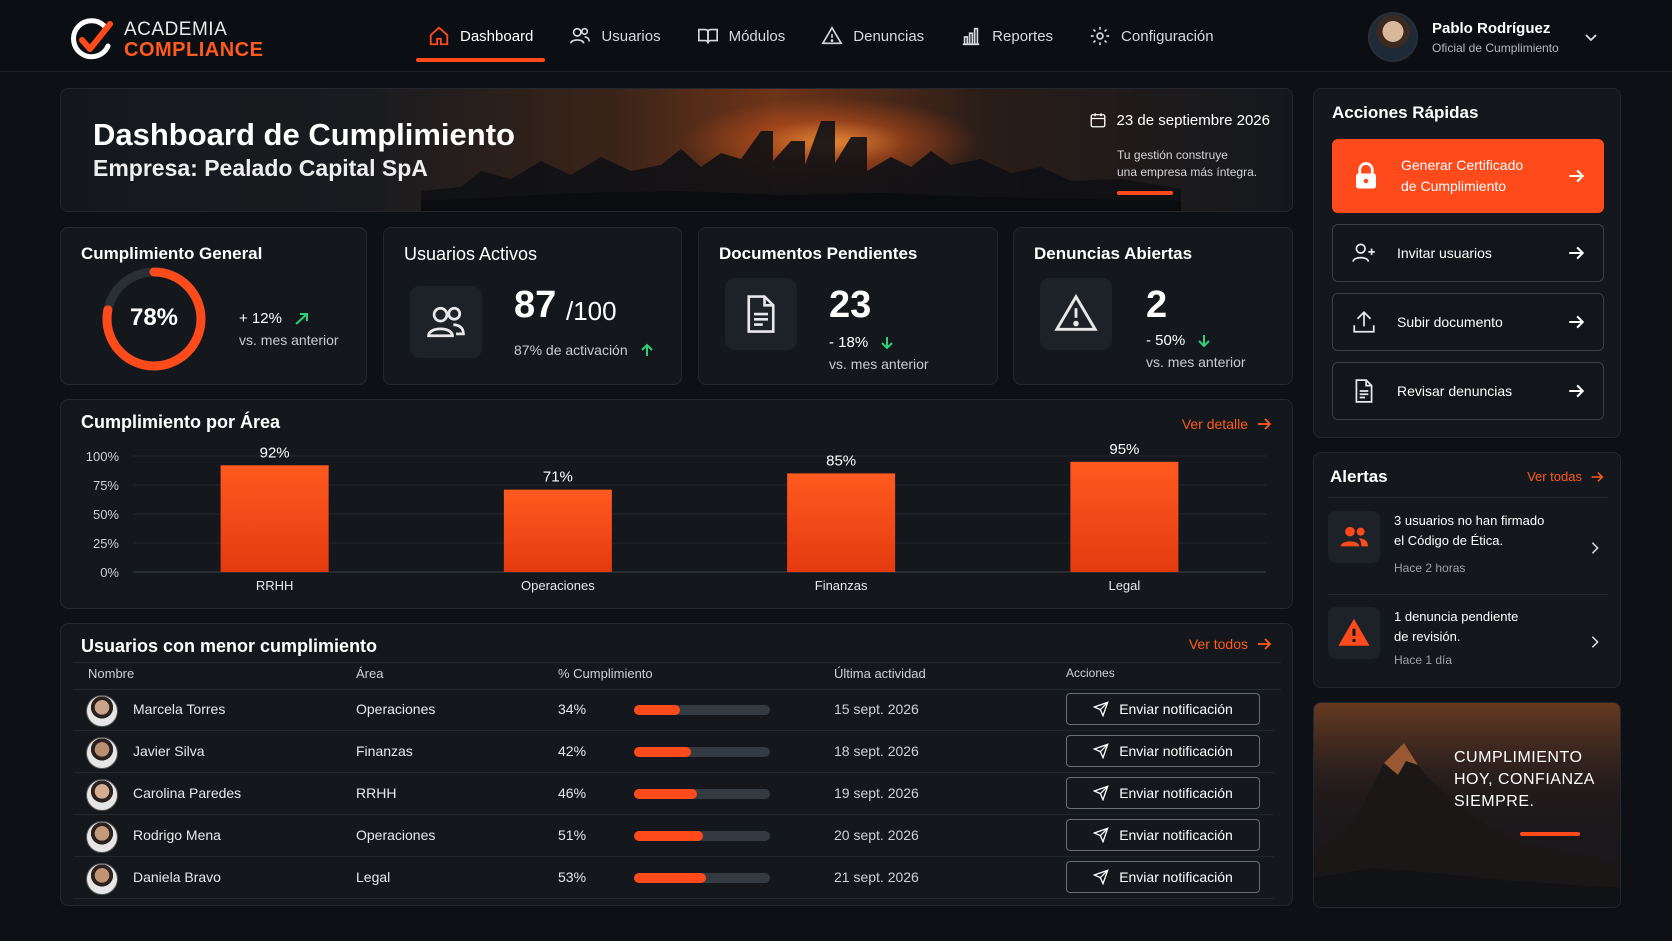  What do you see at coordinates (557, 530) in the screenshot?
I see `bar-operaciones` at bounding box center [557, 530].